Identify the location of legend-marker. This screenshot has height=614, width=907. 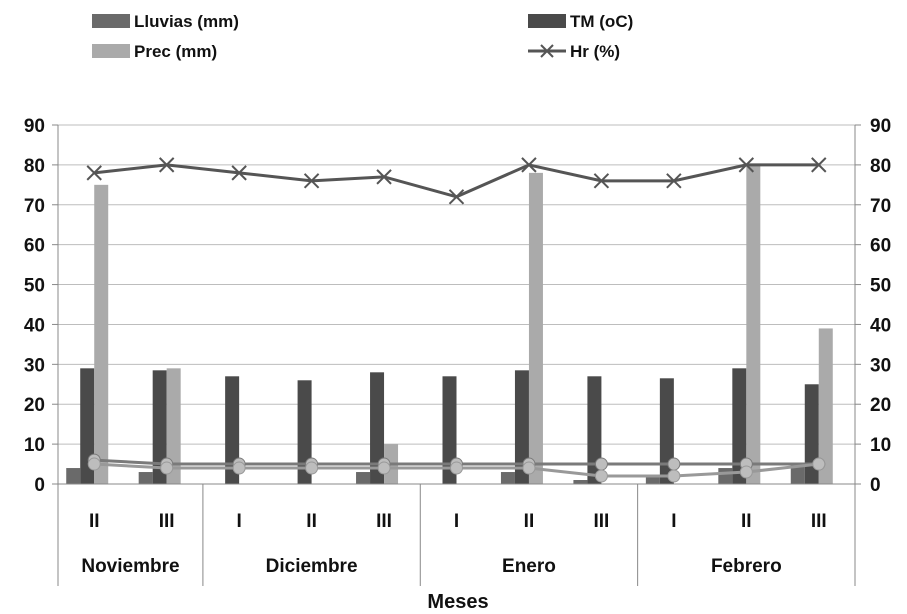
(547, 51).